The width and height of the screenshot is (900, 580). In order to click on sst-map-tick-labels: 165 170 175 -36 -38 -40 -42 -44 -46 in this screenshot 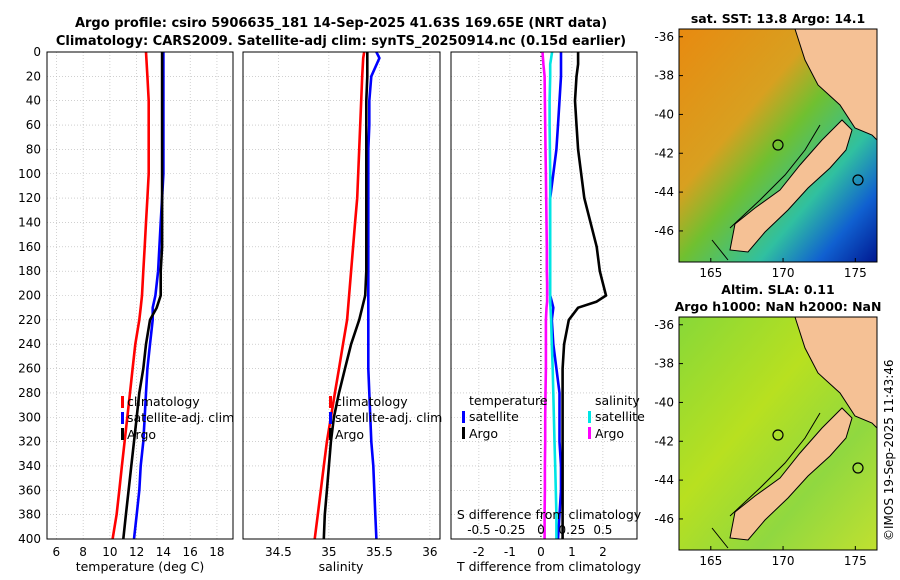, I will do `click(760, 155)`.